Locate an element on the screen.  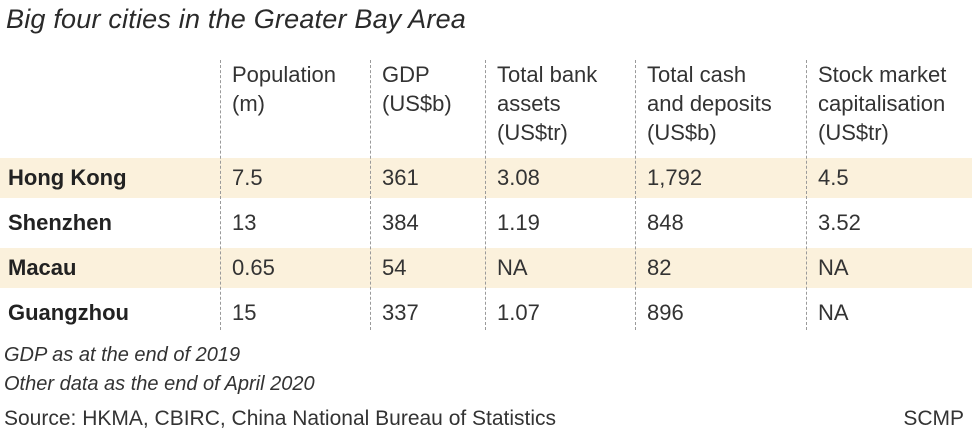
table-cell: 1.19 is located at coordinates (518, 222).